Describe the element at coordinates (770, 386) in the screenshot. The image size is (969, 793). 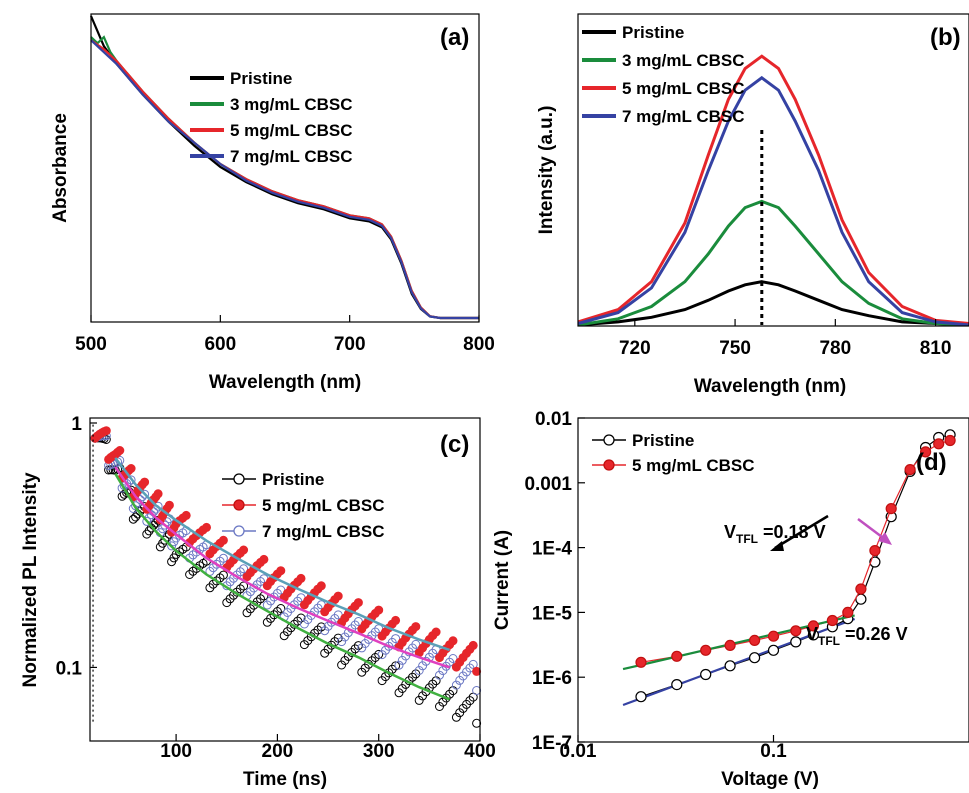
I see `panel-b-xlabel: Wavelength (nm)` at that location.